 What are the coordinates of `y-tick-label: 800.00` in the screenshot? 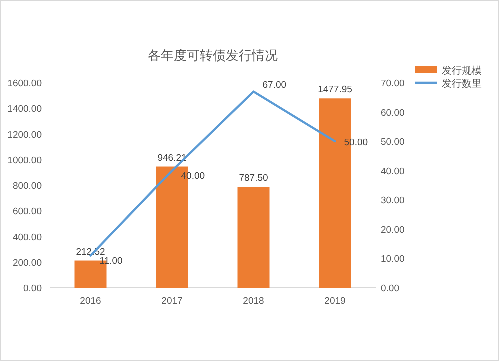 It's located at (27, 186).